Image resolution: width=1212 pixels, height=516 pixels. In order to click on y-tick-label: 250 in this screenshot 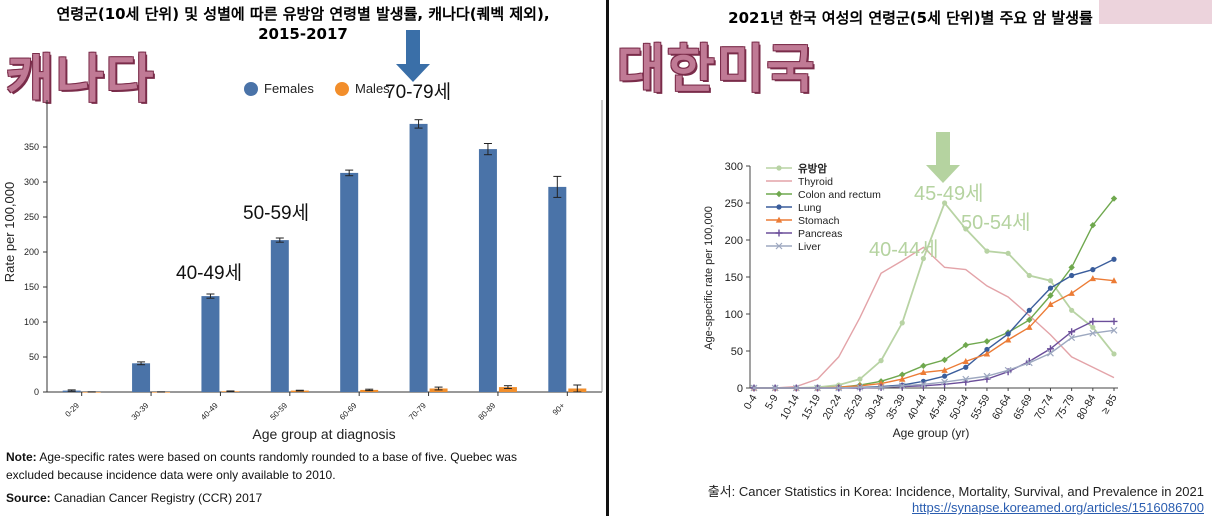, I will do `click(31, 217)`.